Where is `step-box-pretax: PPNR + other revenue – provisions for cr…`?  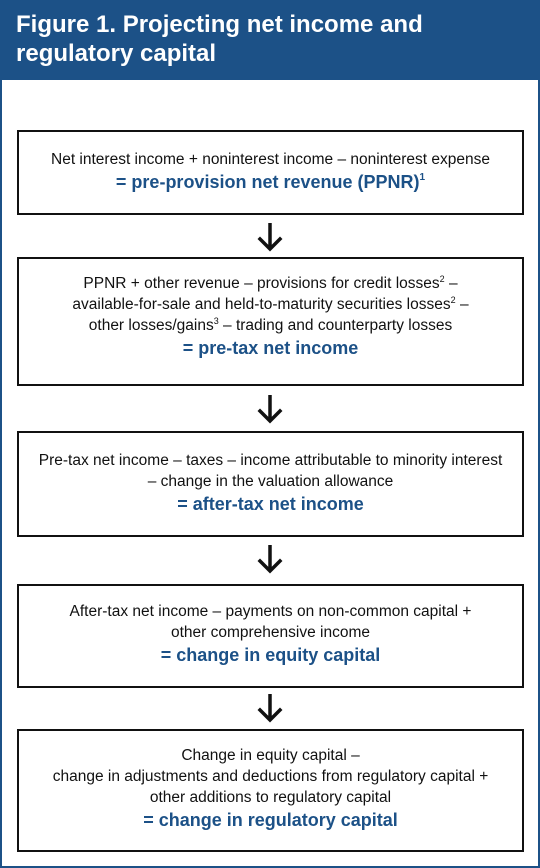
step-box-pretax: PPNR + other revenue – provisions for cr… is located at coordinates (270, 321).